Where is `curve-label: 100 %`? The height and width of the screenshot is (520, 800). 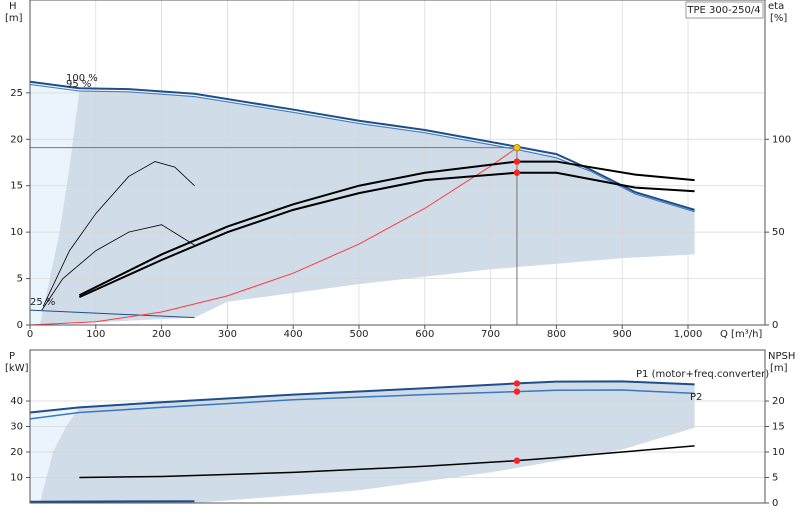 curve-label: 100 % is located at coordinates (82, 78).